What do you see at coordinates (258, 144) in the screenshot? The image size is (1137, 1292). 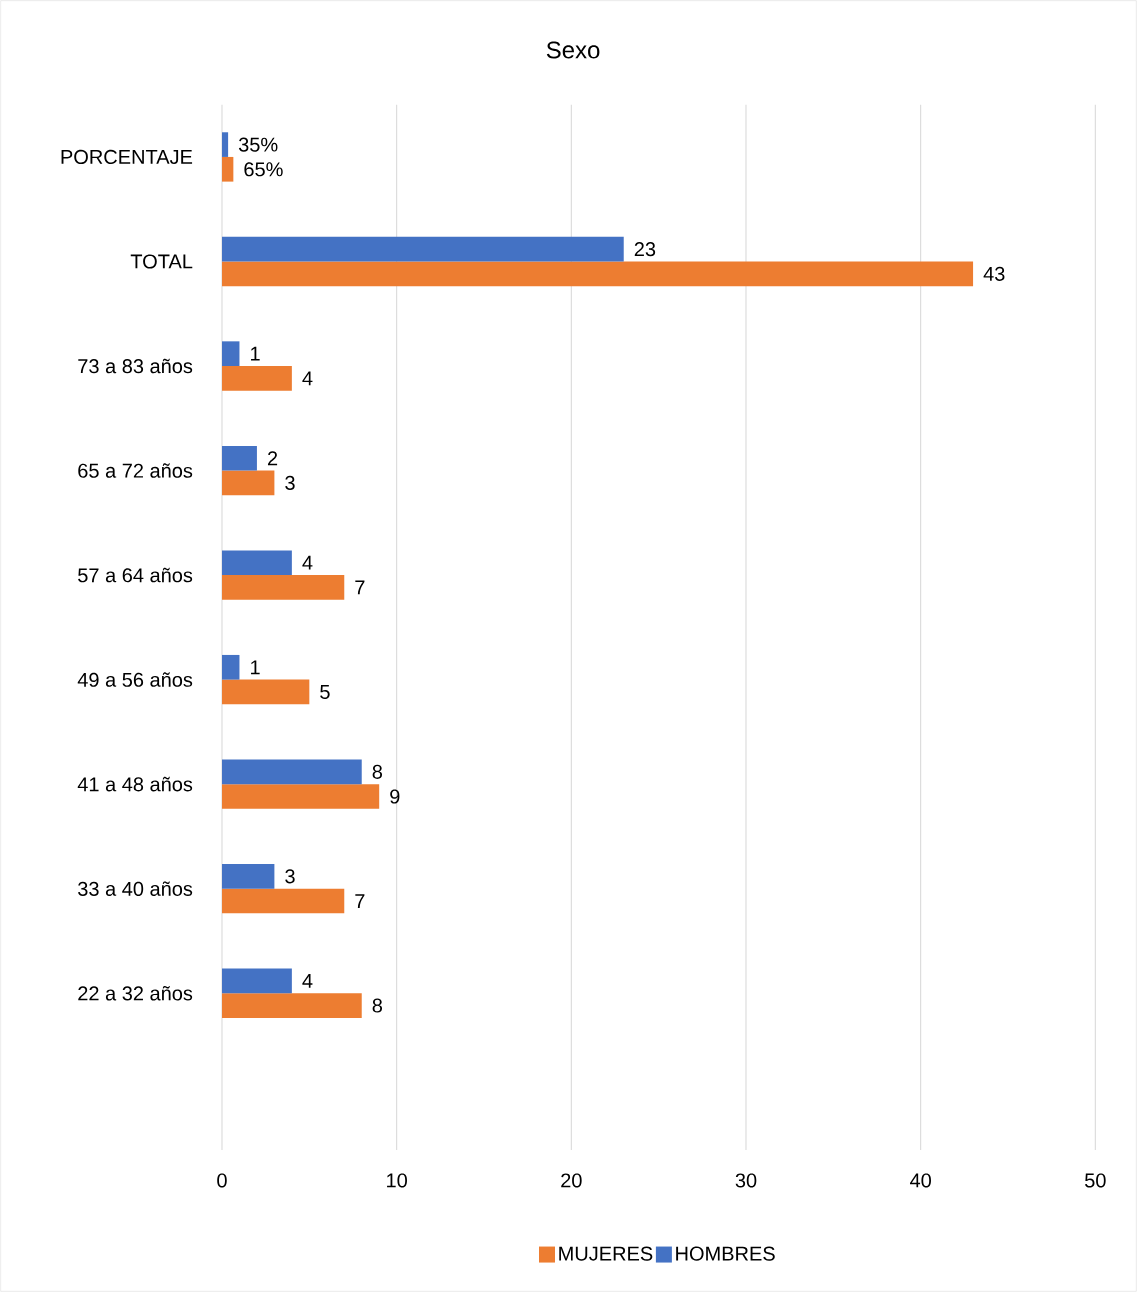 I see `data-label: 35%` at bounding box center [258, 144].